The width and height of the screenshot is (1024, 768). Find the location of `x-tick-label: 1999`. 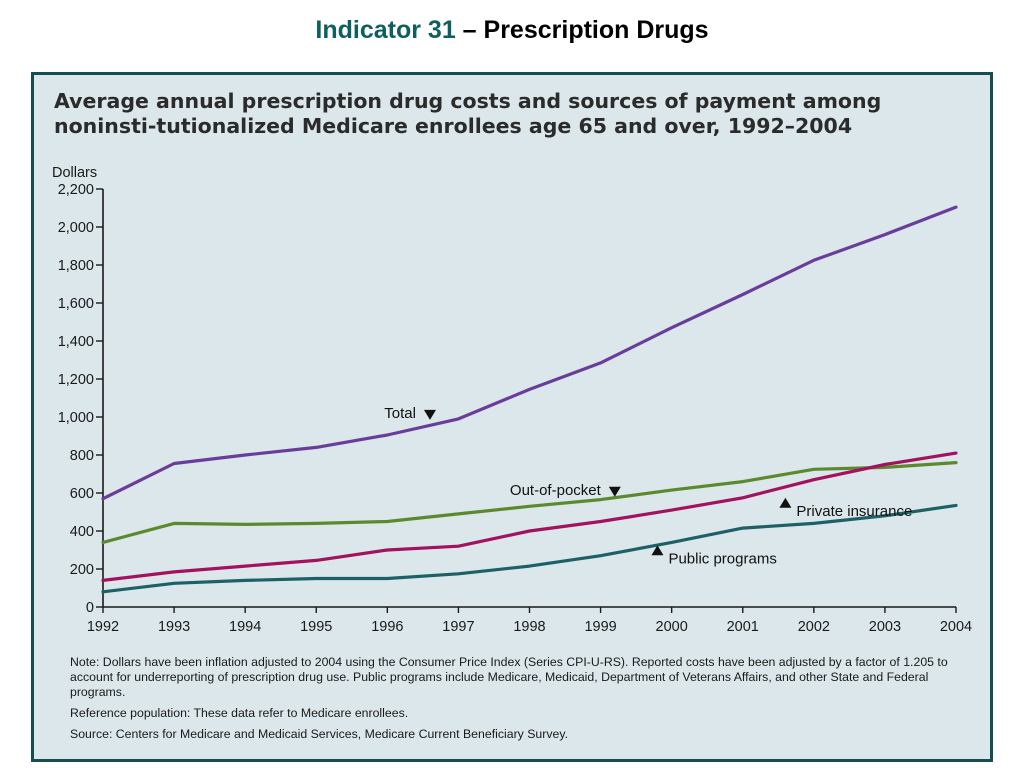

x-tick-label: 1999 is located at coordinates (600, 627).